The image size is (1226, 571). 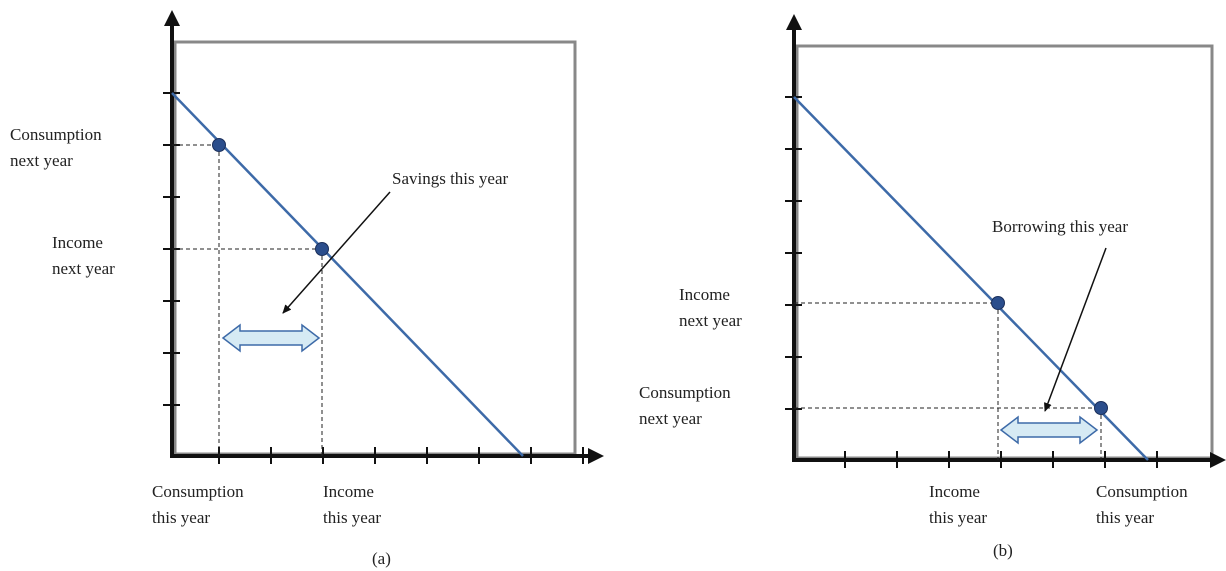 What do you see at coordinates (247, 300) in the screenshot?
I see `panel-a-guides` at bounding box center [247, 300].